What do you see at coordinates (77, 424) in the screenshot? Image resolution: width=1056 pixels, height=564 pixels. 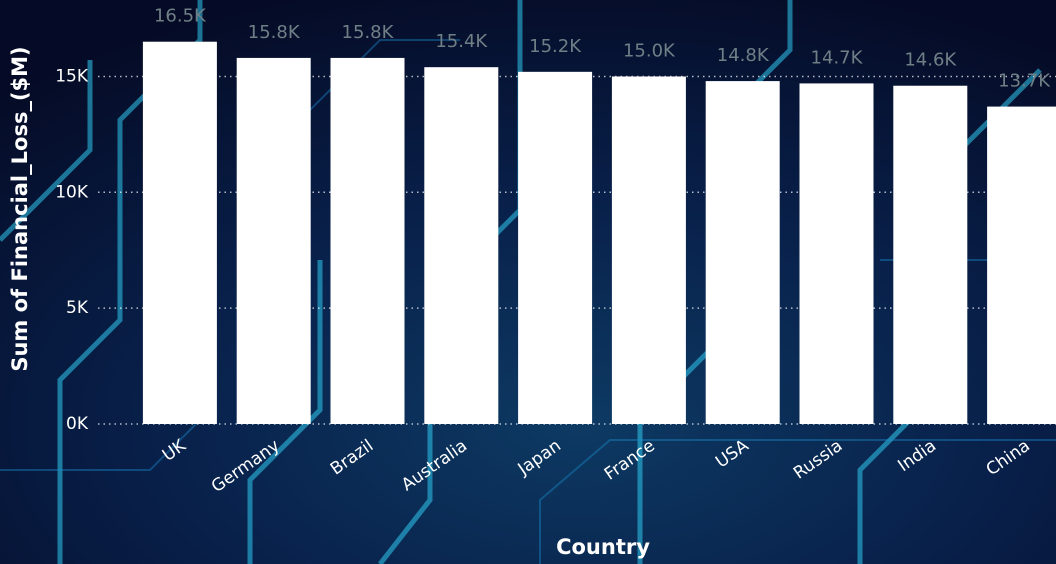 I see `y-tick-label: 0K` at bounding box center [77, 424].